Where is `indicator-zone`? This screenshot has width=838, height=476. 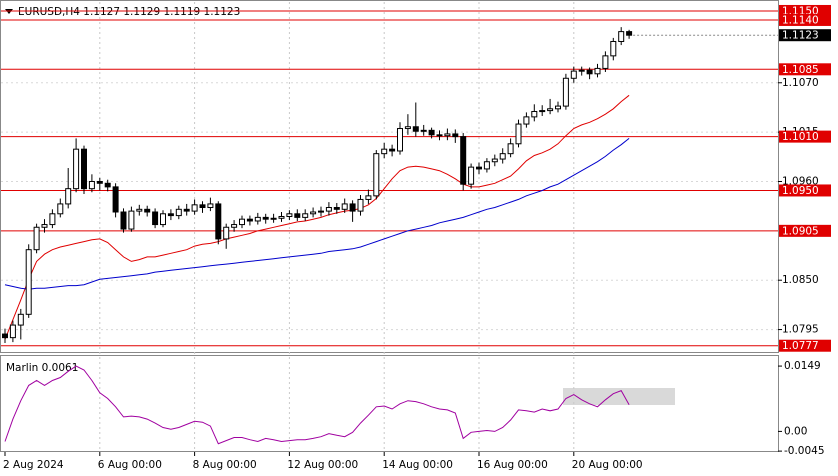
indicator-zone is located at coordinates (619, 396).